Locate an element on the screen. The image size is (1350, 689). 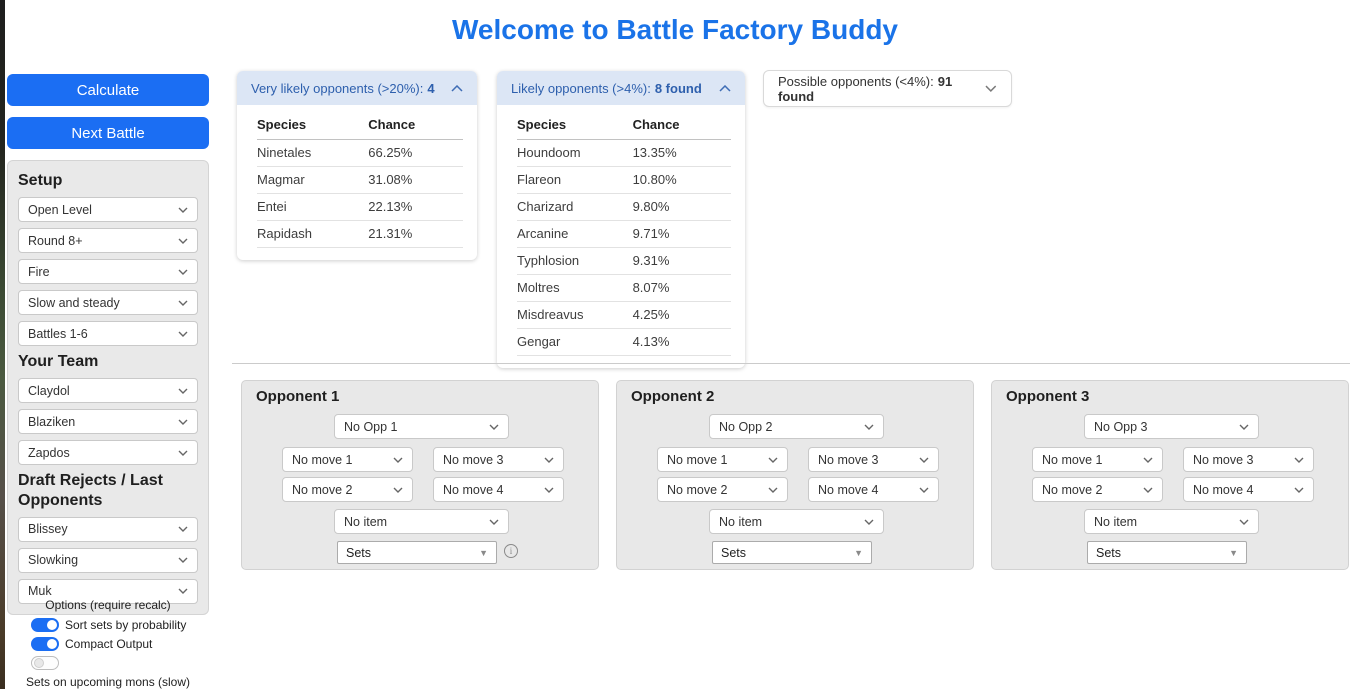
opponent-2-sets-select: Sets ▼ is located at coordinates (792, 552).